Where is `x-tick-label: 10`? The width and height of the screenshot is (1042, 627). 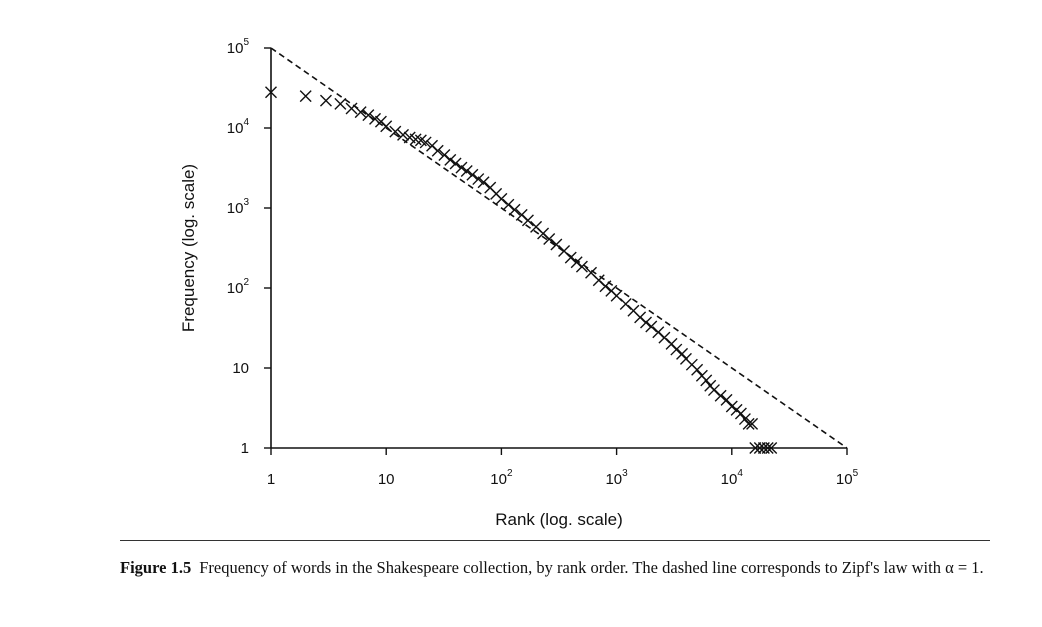
x-tick-label: 10 is located at coordinates (386, 479).